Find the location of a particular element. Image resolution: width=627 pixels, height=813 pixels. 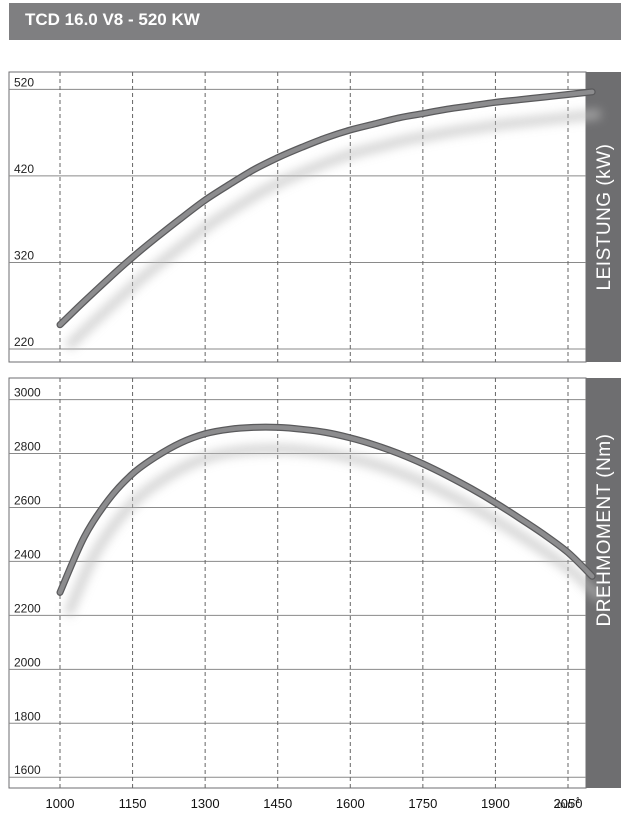

torque-axis-label: DREHMOMENT (Nm) is located at coordinates (604, 530).